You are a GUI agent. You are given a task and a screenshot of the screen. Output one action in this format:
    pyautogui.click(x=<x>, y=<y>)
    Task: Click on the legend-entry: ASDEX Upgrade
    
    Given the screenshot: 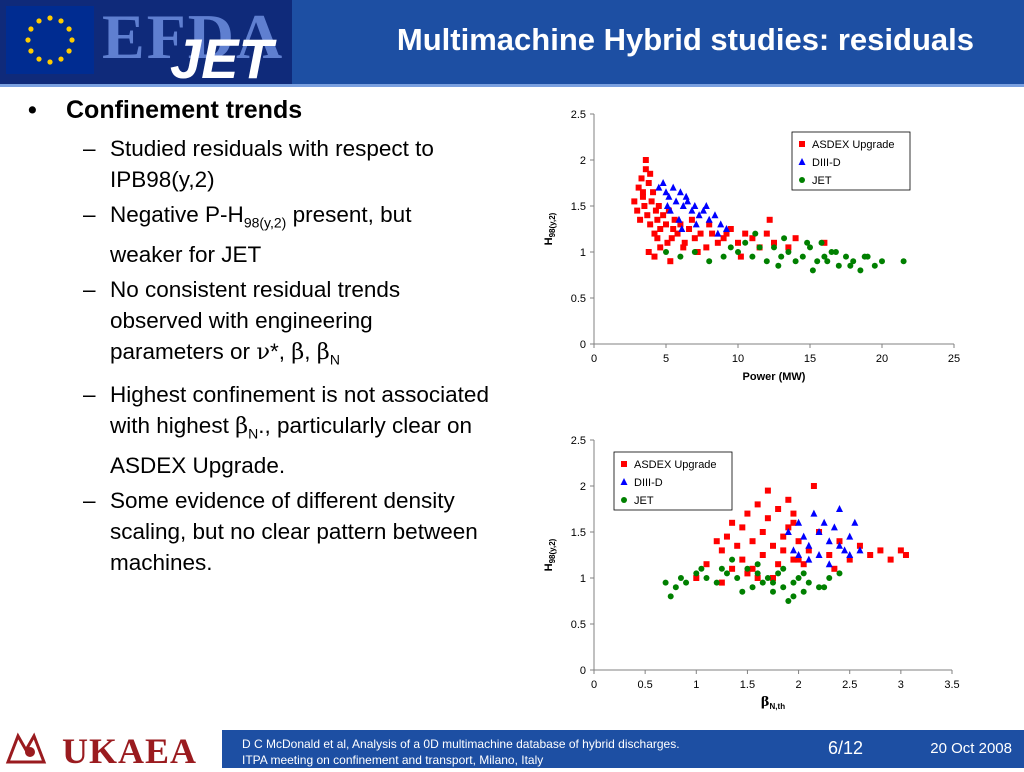 What is the action you would take?
    pyautogui.click(x=675, y=465)
    